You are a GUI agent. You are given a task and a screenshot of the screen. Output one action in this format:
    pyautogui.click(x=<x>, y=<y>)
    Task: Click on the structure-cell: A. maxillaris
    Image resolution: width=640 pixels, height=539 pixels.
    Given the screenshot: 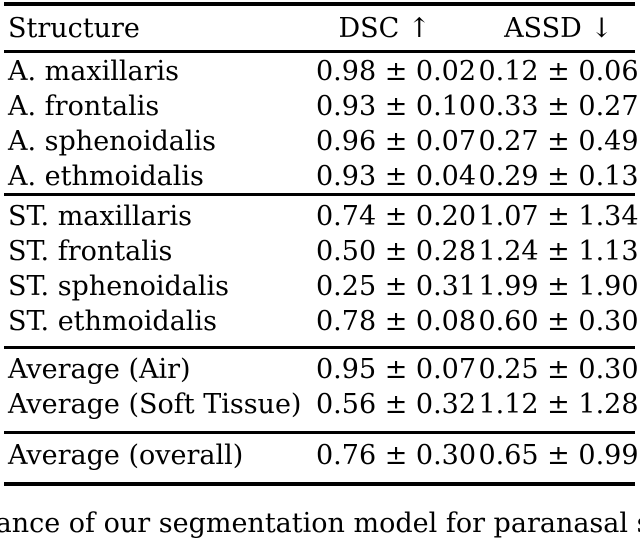 What is the action you would take?
    pyautogui.click(x=93, y=71)
    